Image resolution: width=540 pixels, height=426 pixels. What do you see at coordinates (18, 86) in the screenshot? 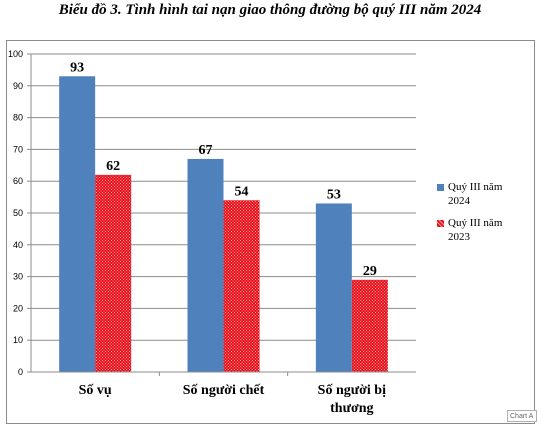
I see `y-tick-label-90: 90` at bounding box center [18, 86].